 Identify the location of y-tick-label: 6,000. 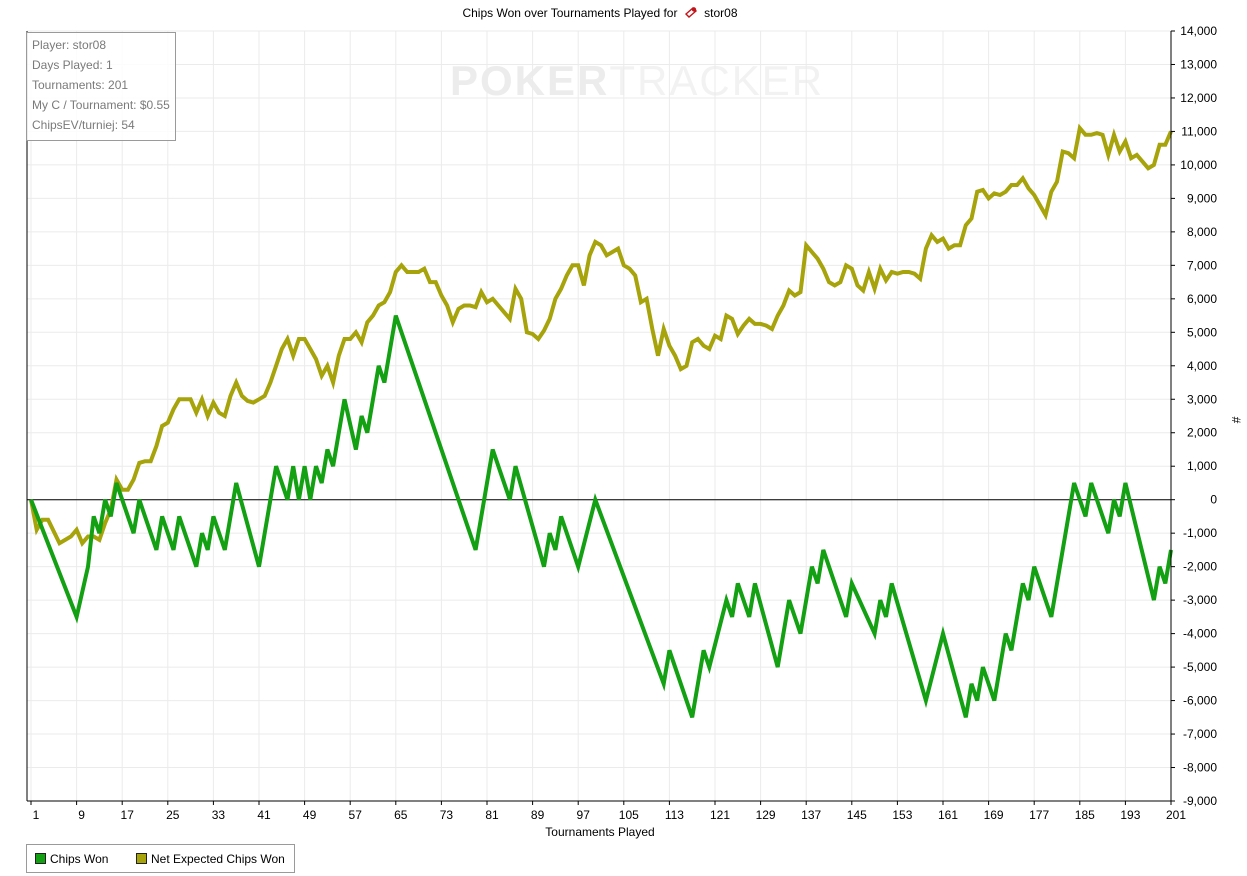
(1202, 299).